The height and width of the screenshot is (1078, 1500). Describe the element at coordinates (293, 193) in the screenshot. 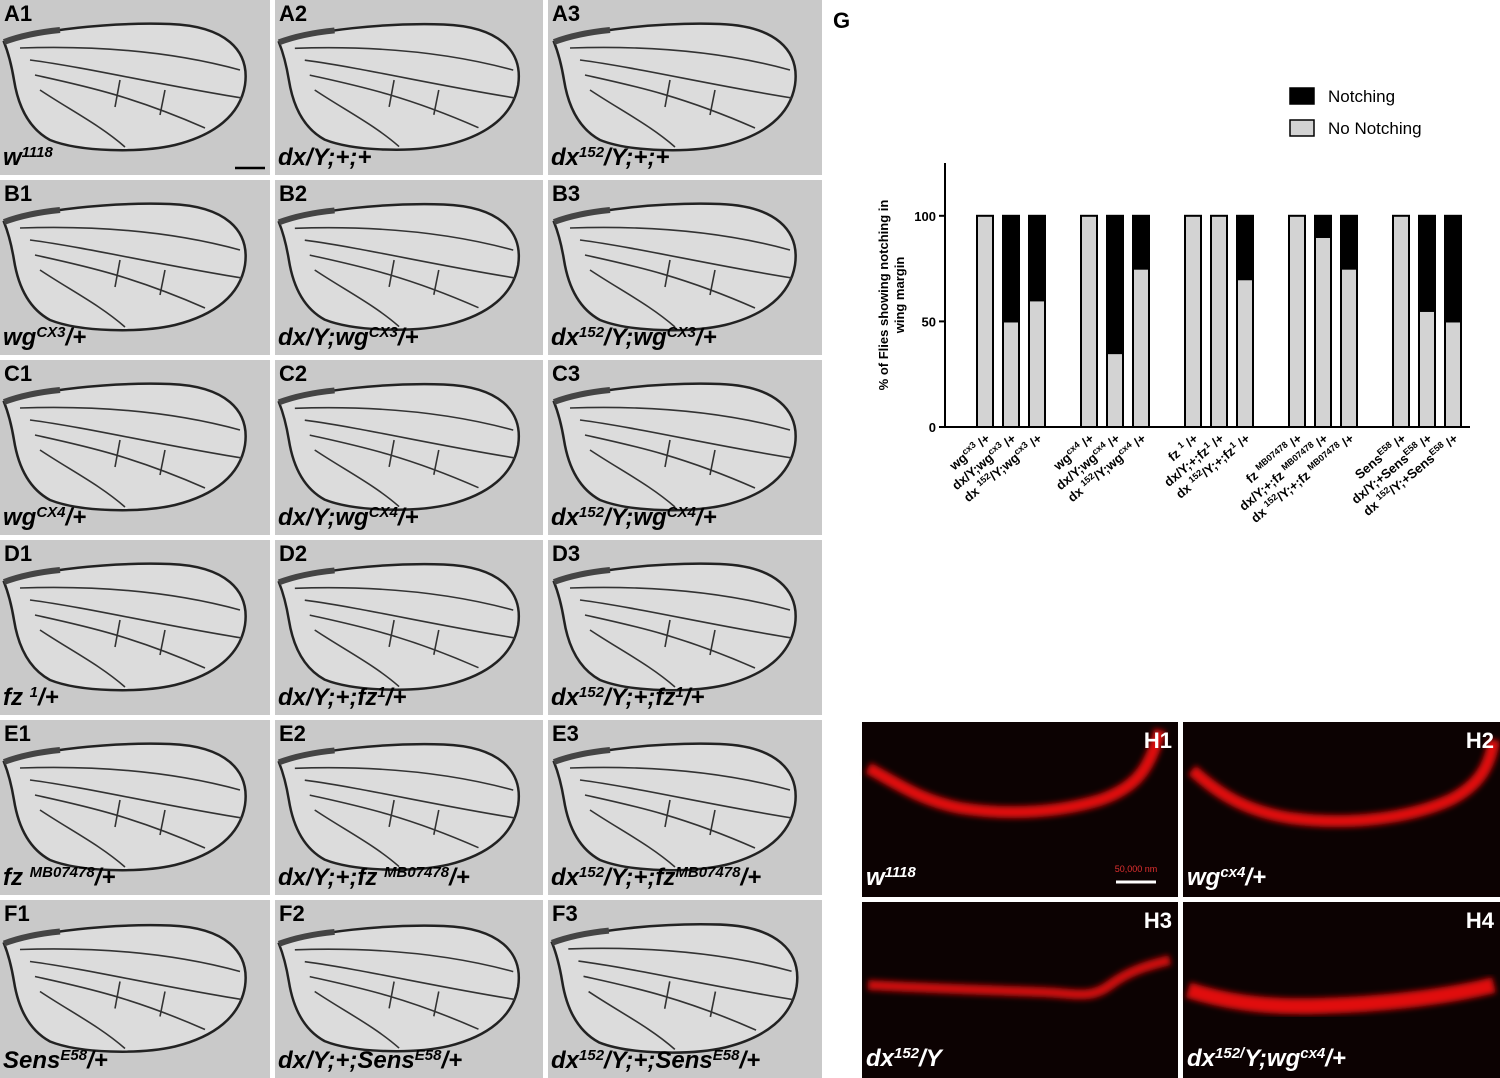

I see `panel-label: B2` at that location.